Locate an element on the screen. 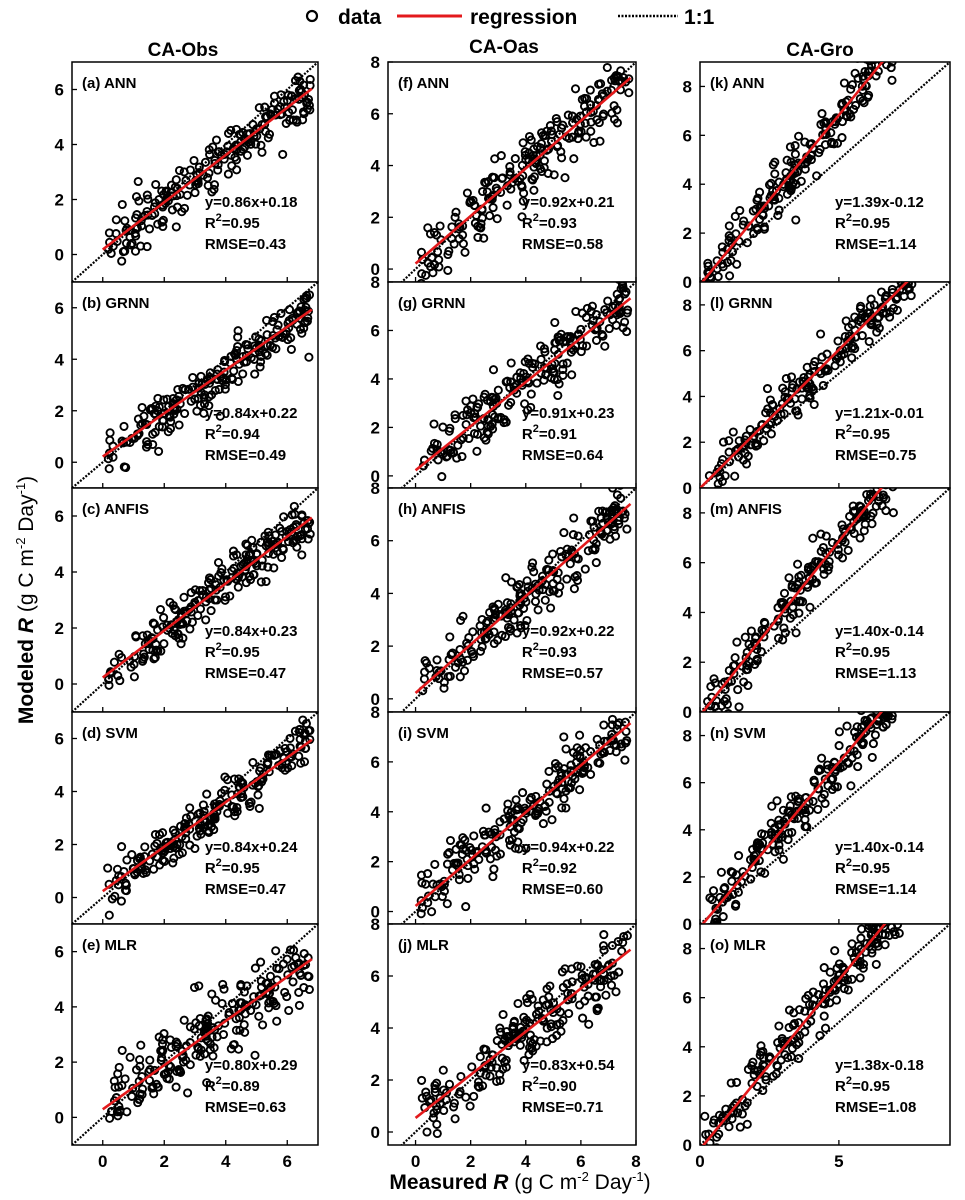 Image resolution: width=965 pixels, height=1200 pixels. panel-label: (a) ANN is located at coordinates (109, 83).